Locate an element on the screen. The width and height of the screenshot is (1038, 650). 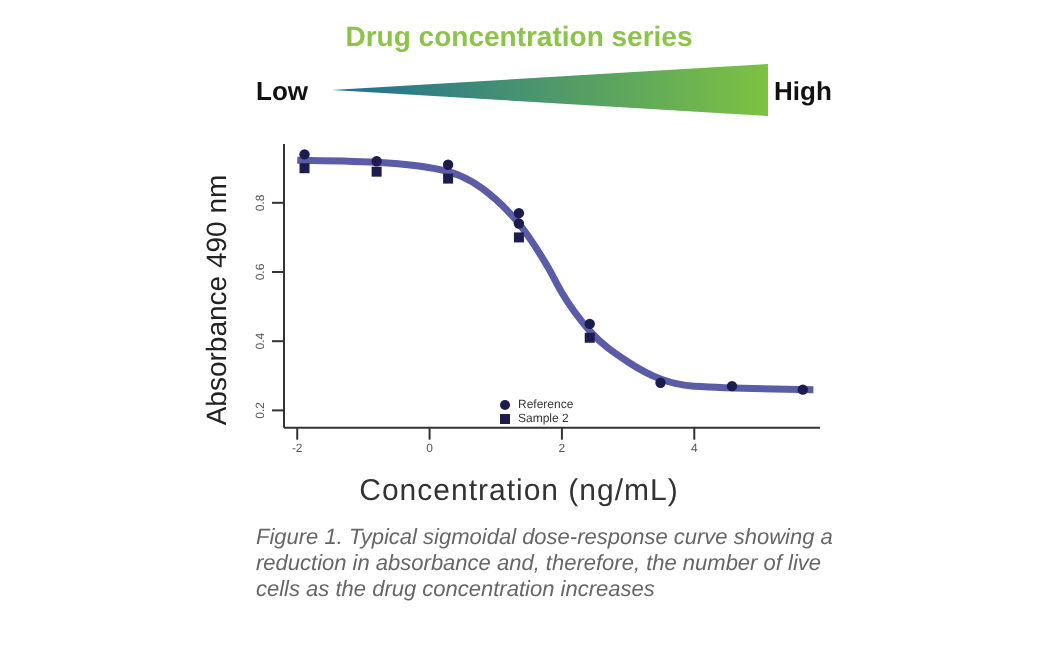
caption: Figure 1. Typical sigmoidal dose-response curve showing a reduction in absorbance and, therefore, the number of live cells as the drug concentration increases is located at coordinates (545, 565).